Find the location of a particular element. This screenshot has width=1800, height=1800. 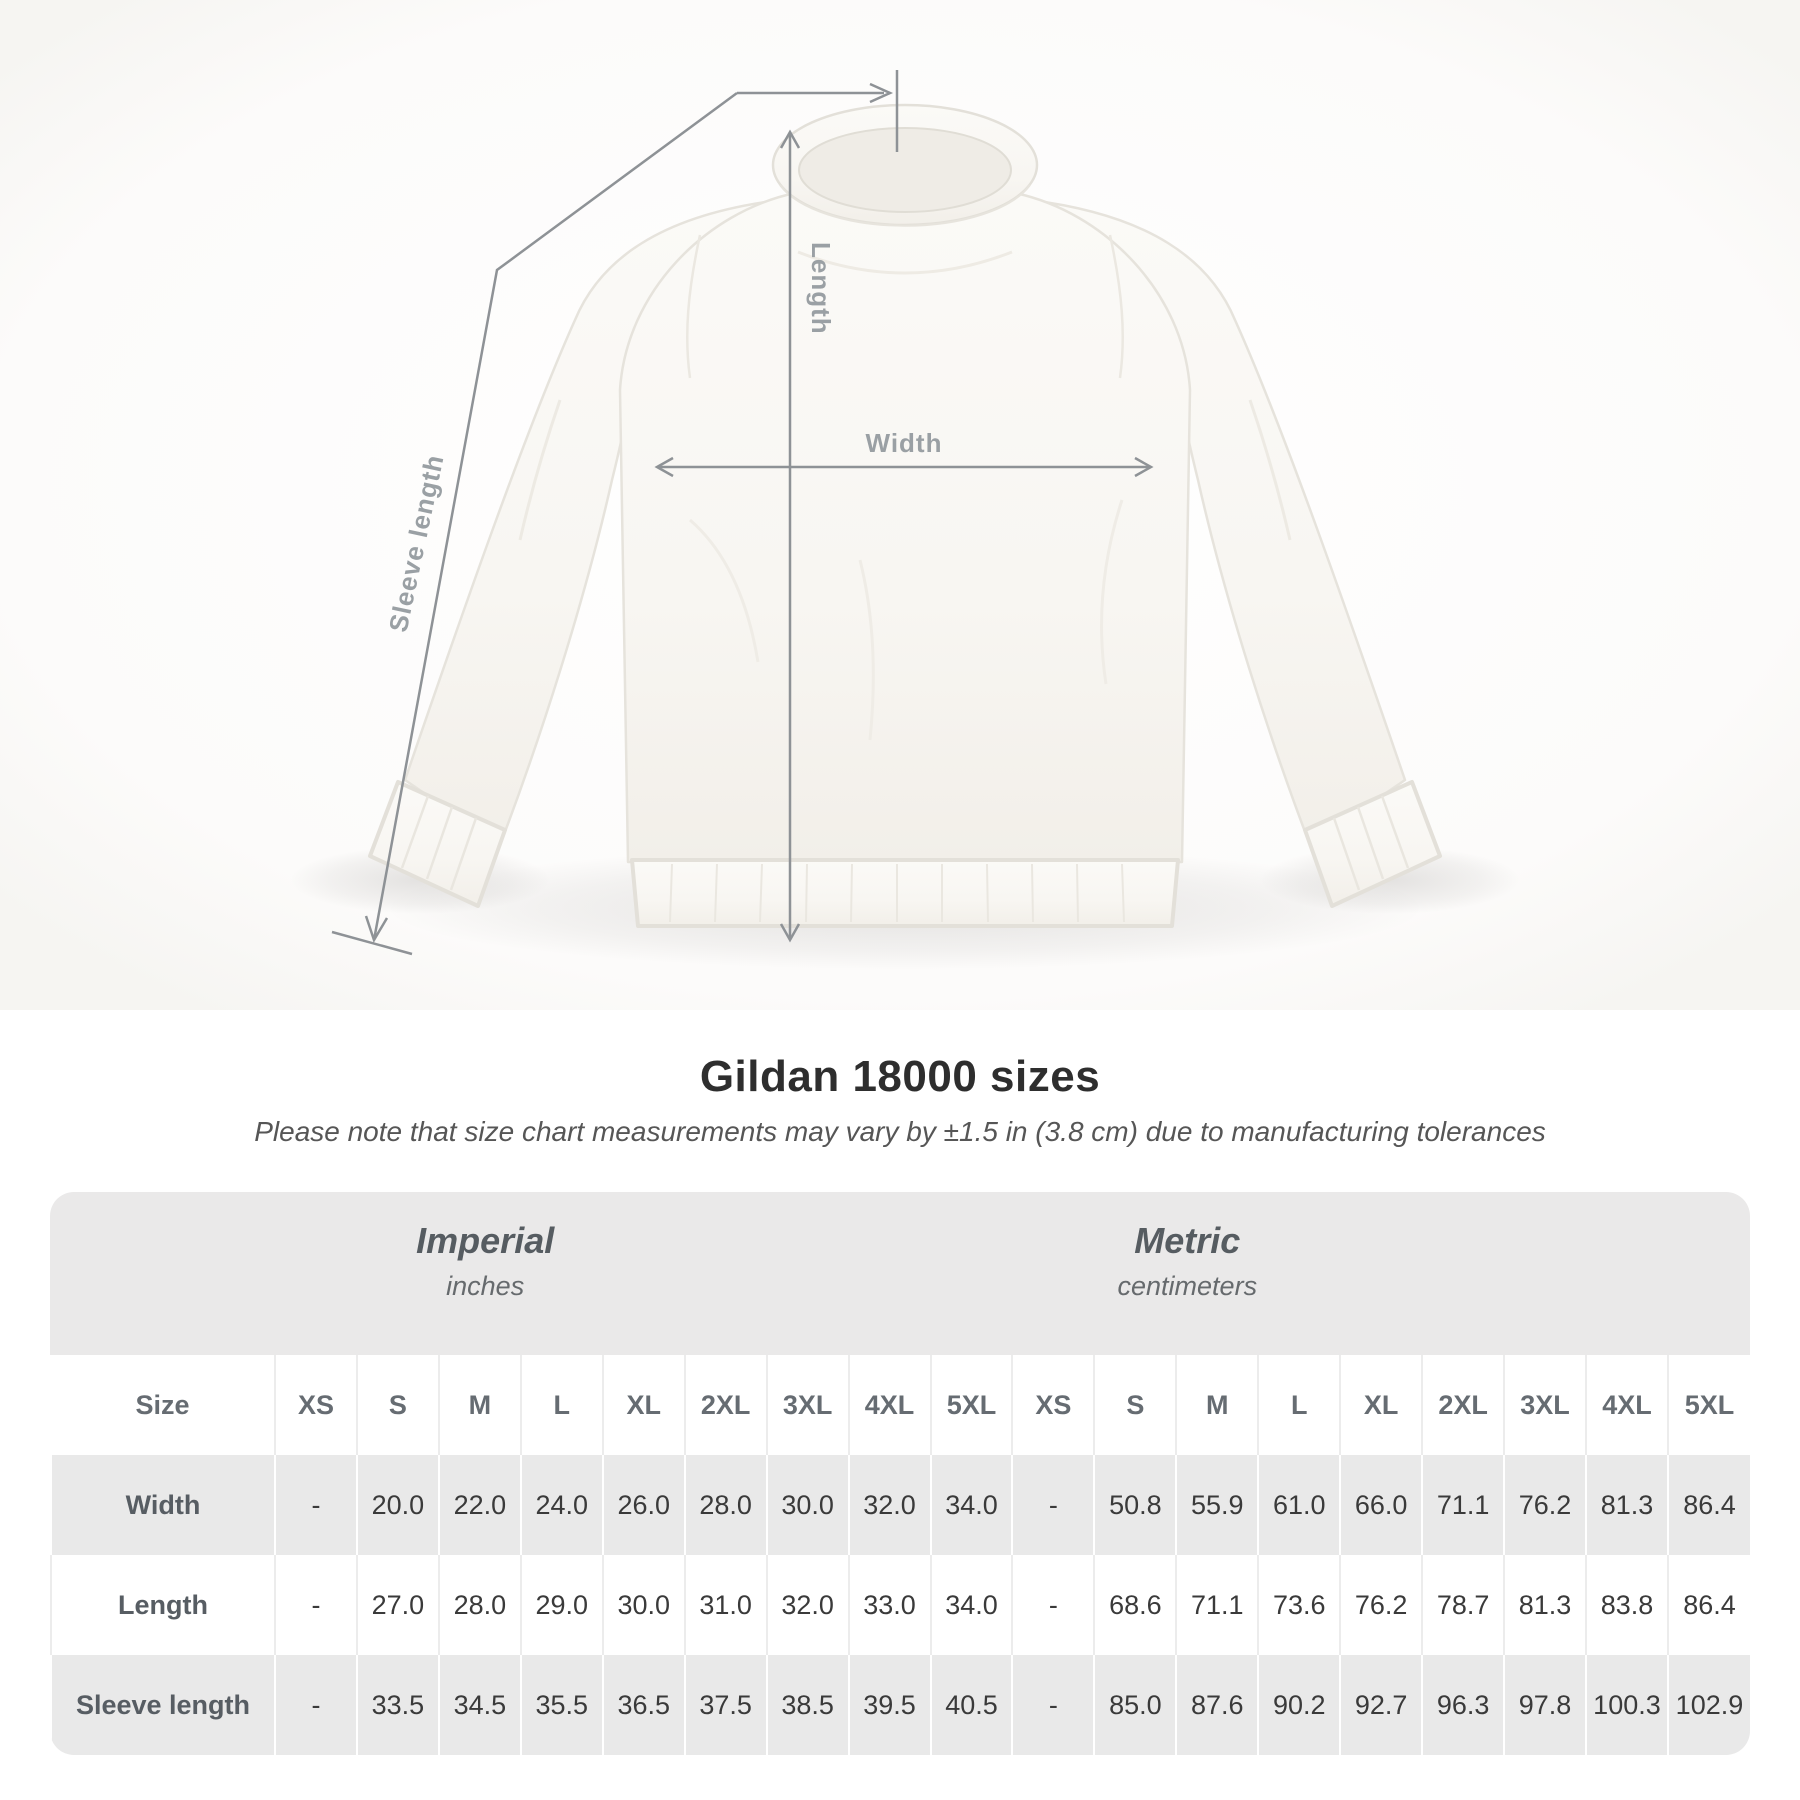

metric-unit-group: Metric centimeters is located at coordinates (1188, 1261).